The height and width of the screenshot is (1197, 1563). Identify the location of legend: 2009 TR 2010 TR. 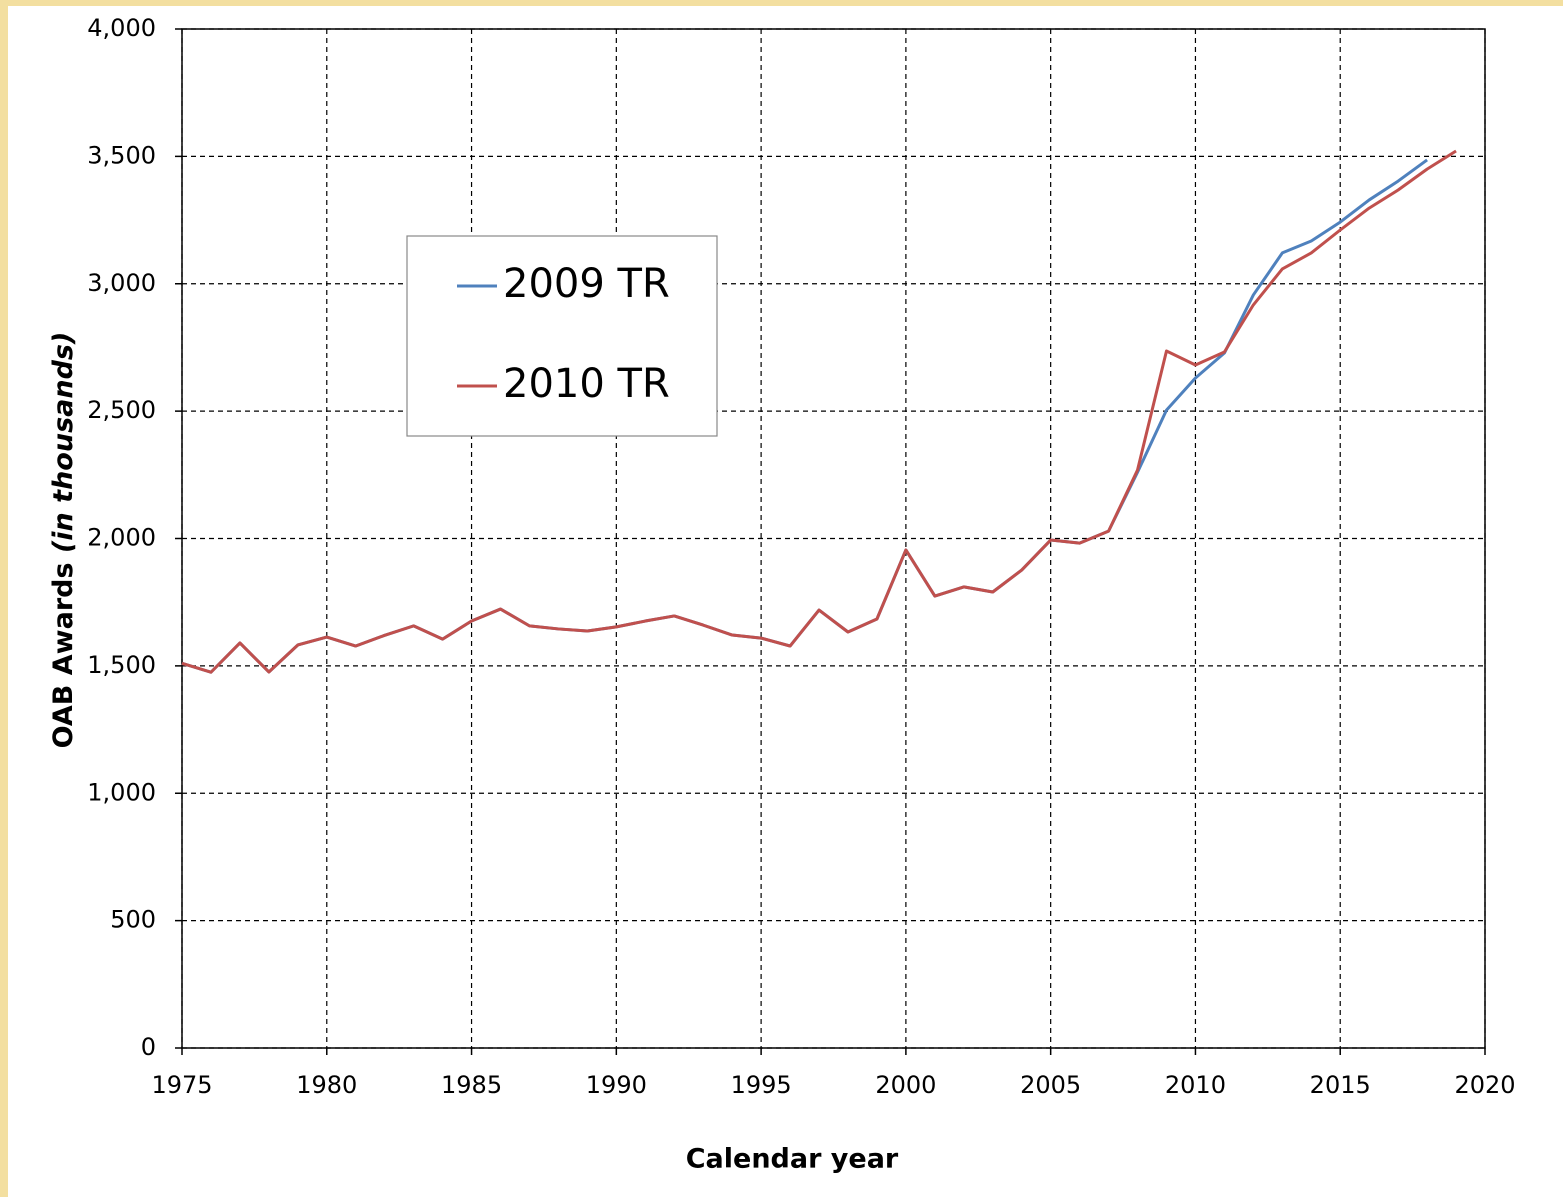
(562, 336).